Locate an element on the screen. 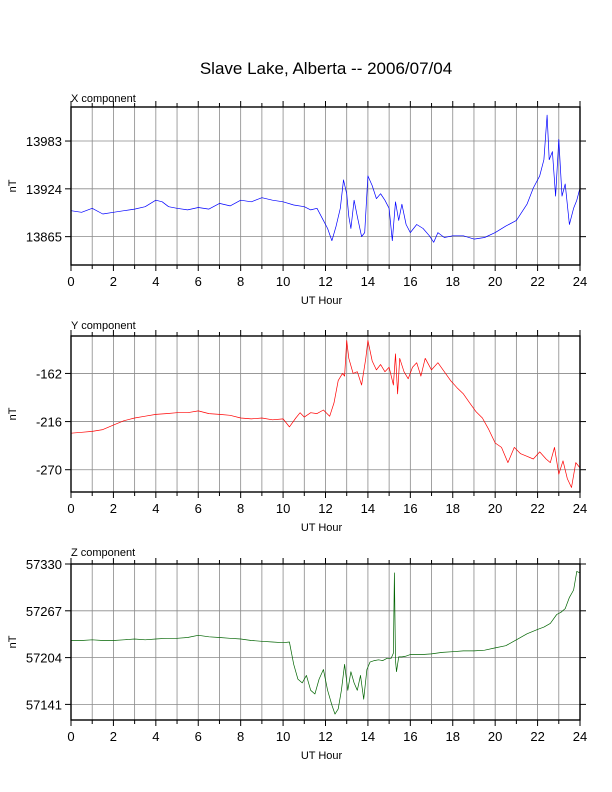  y-tick-label: 57330 is located at coordinates (44, 564).